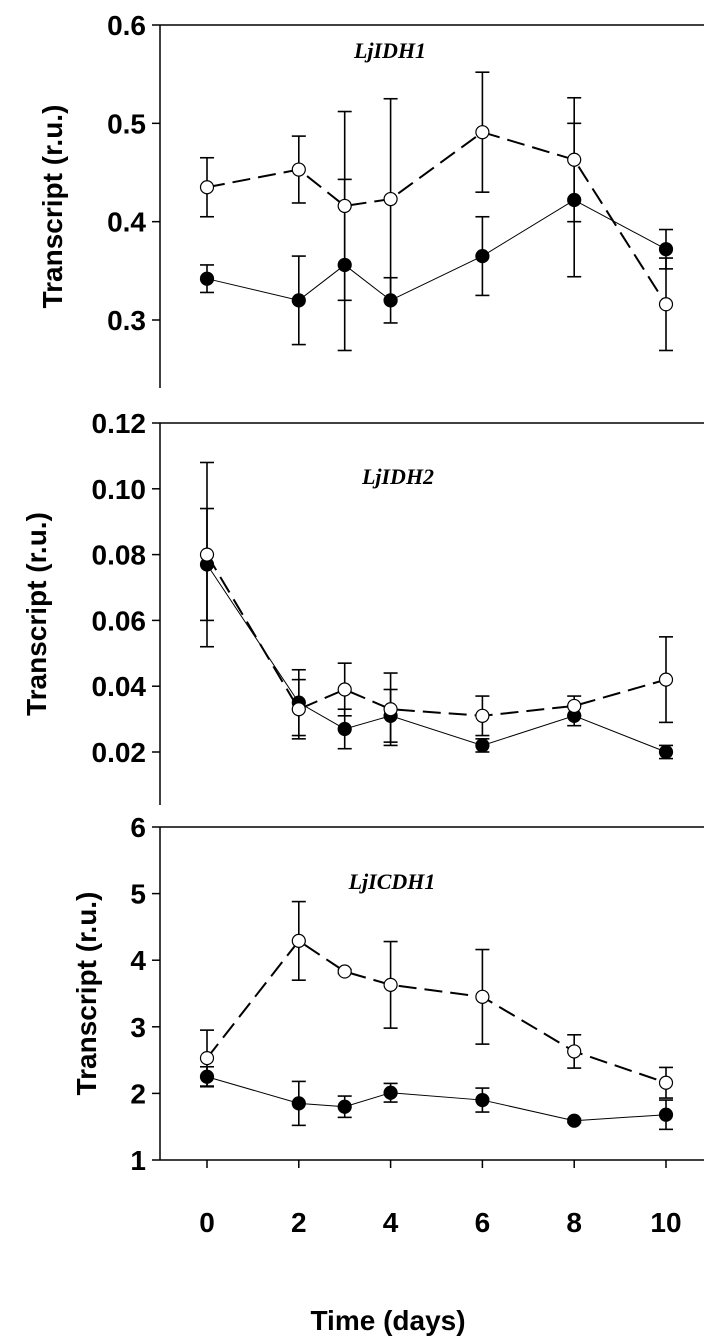  I want to click on y-tick-label: 0.06, so click(119, 620).